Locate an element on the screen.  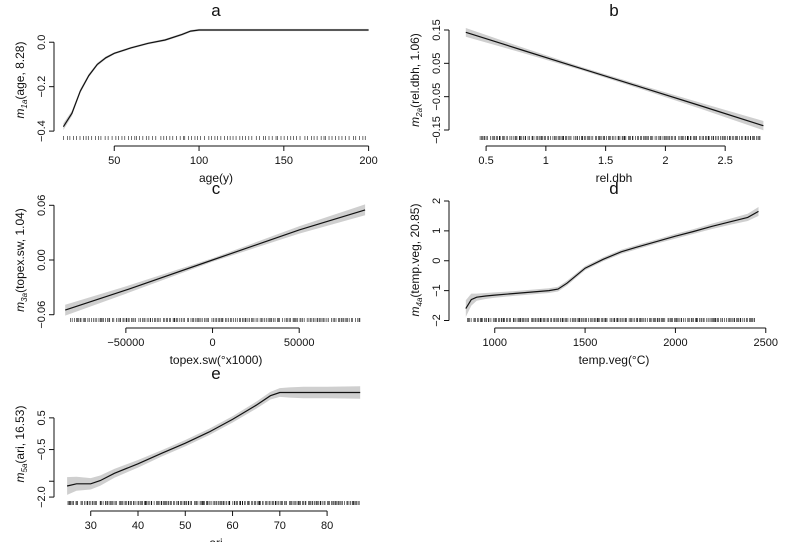
panel-b-y-axis-label: m2a(rel.dbh, 1.06) is located at coordinates (416, 80).